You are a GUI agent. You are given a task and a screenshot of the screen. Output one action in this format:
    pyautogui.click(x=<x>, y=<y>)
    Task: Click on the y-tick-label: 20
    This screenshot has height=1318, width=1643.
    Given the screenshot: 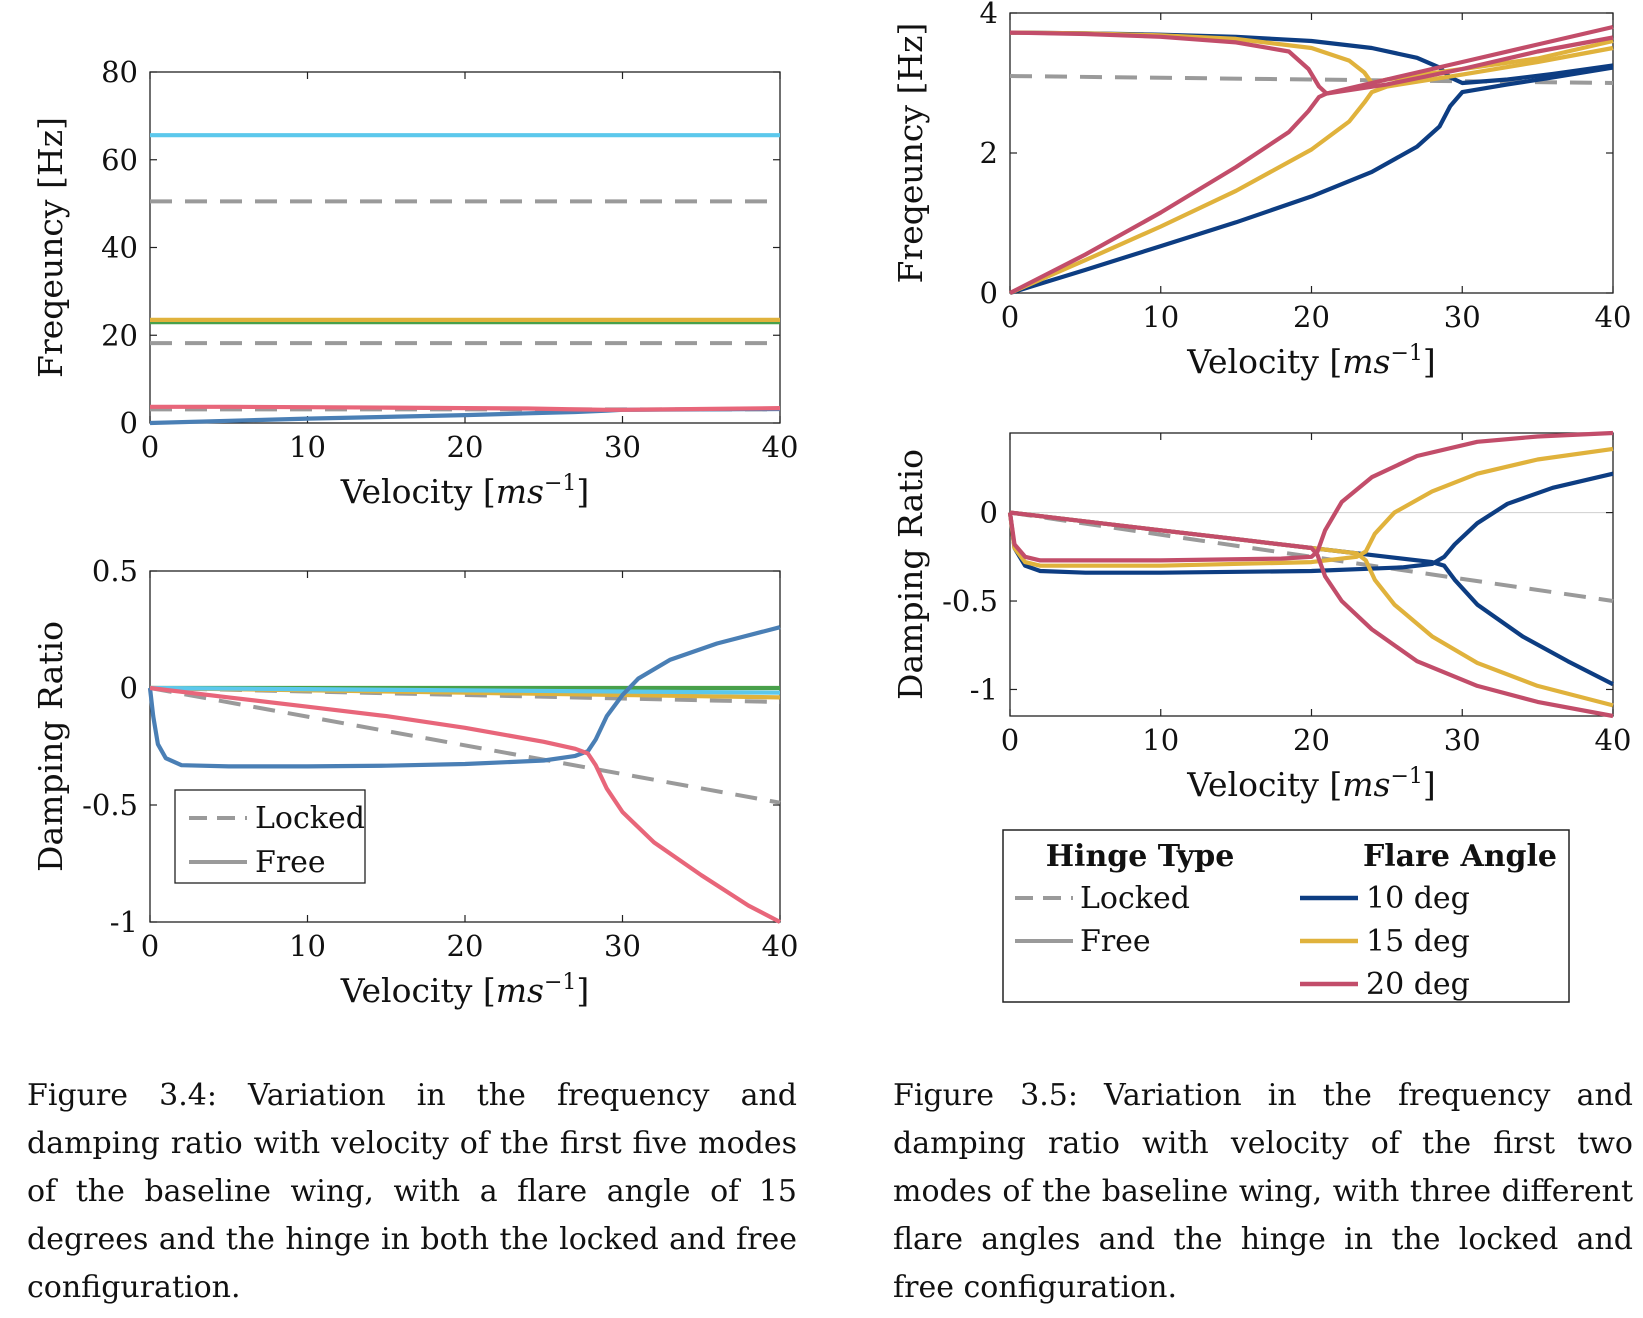 What is the action you would take?
    pyautogui.click(x=119, y=335)
    